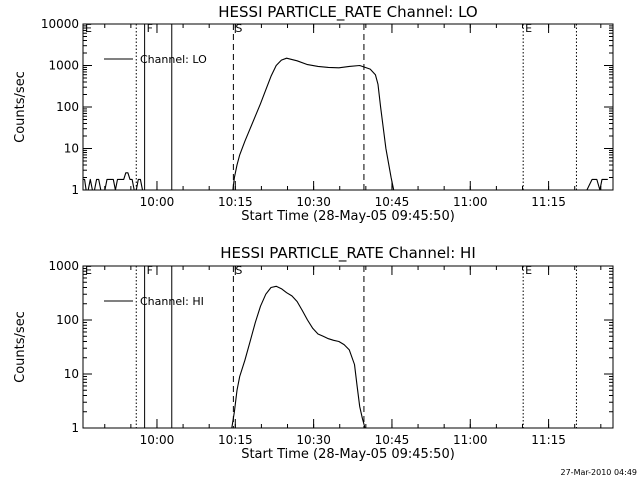  I want to click on legend-label: Channel: LO, so click(173, 59).